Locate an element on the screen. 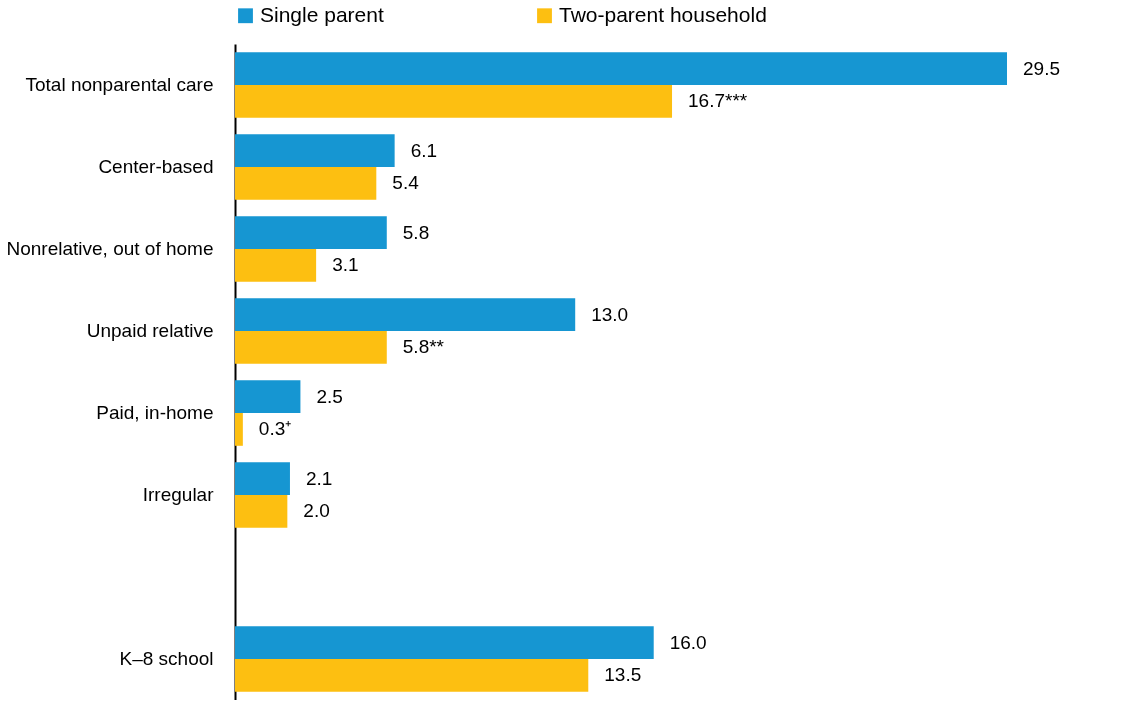 This screenshot has height=707, width=1125. y-tick-label: Total nonparental care is located at coordinates (119, 84).